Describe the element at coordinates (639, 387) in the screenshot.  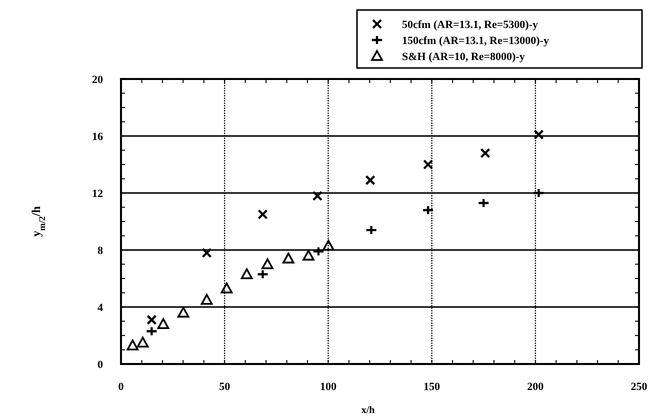
I see `x-tick-label: 250` at that location.